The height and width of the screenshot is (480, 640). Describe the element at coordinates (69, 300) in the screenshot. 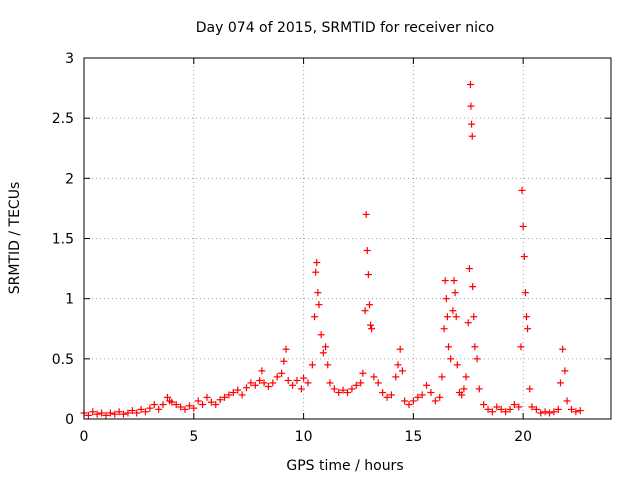

I see `y-tick-label: 1` at that location.